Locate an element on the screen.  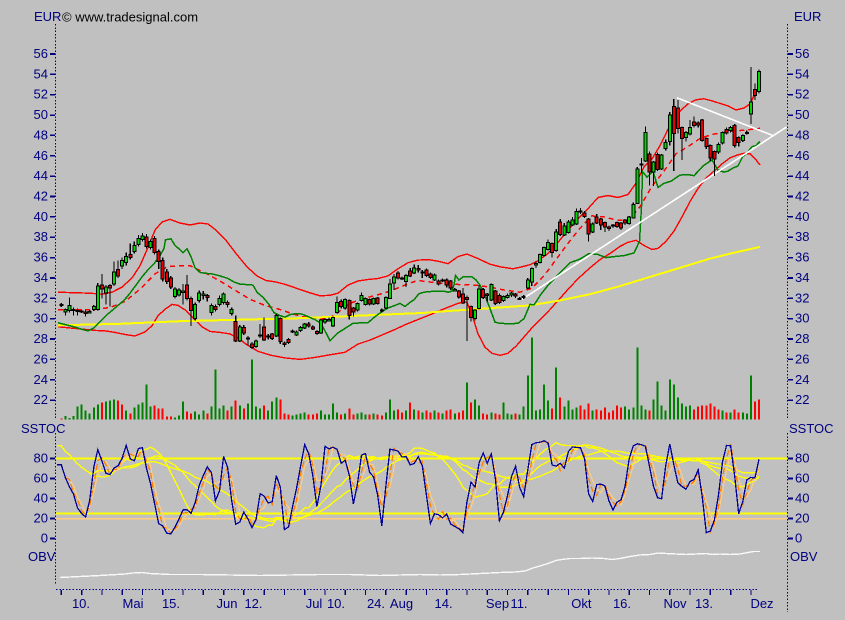
svg-text: Okt is located at coordinates (581, 603).